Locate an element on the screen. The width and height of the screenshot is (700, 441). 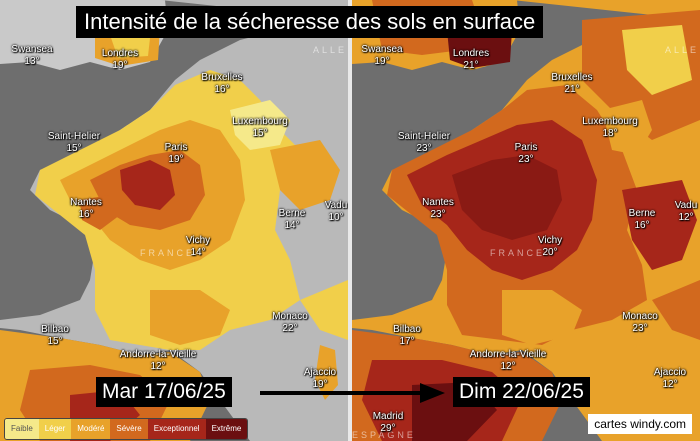
city-bruxelles: Bruxelles 16° is located at coordinates (222, 83).